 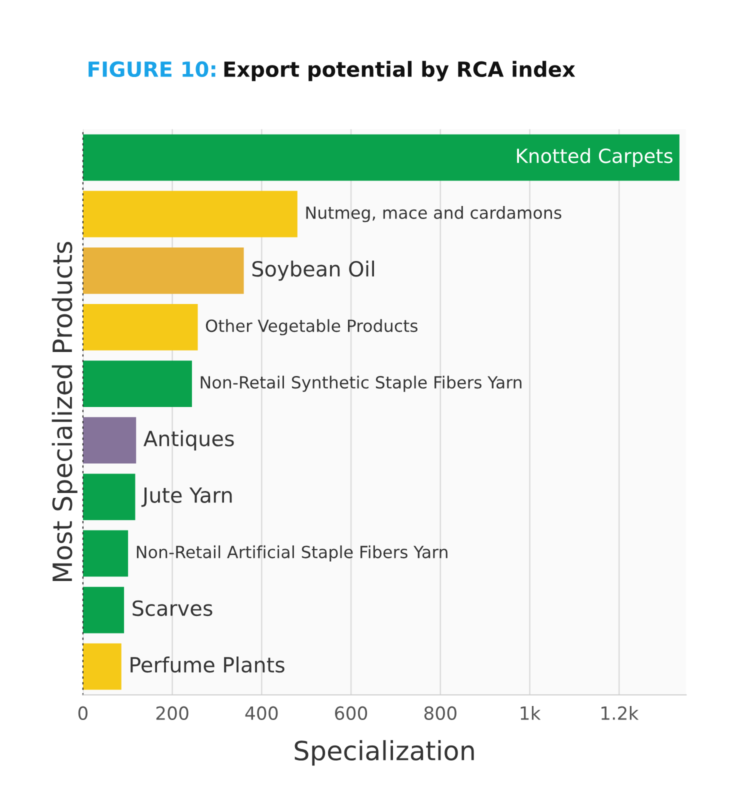 What do you see at coordinates (172, 608) in the screenshot?
I see `y-tick-label: Scarves` at bounding box center [172, 608].